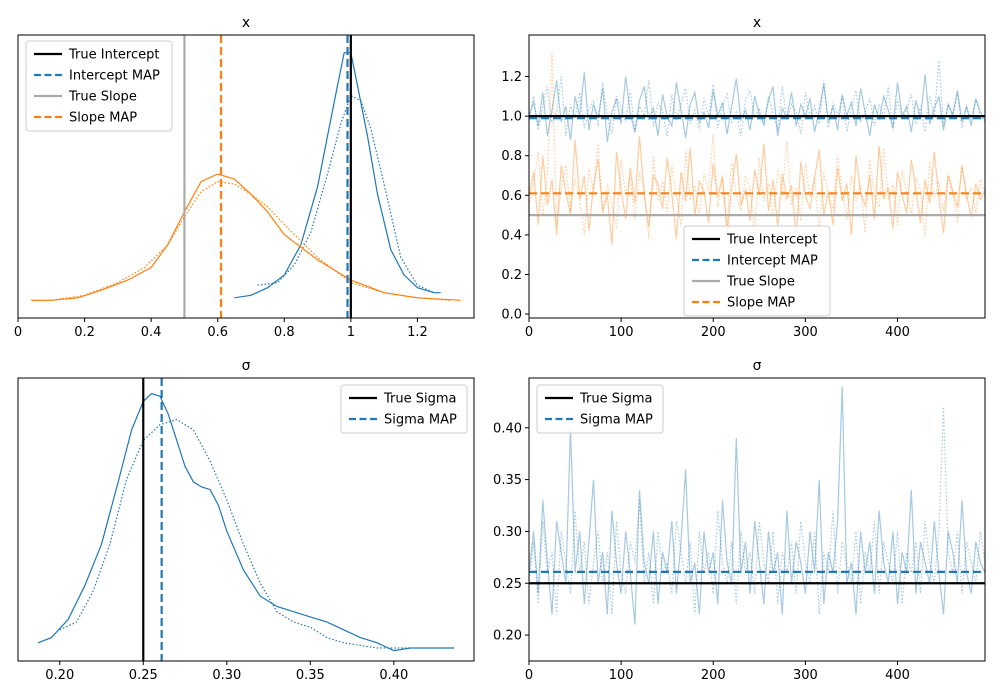 The image size is (1000, 700). What do you see at coordinates (226, 675) in the screenshot?
I see `x-tick-label: 0.30` at bounding box center [226, 675].